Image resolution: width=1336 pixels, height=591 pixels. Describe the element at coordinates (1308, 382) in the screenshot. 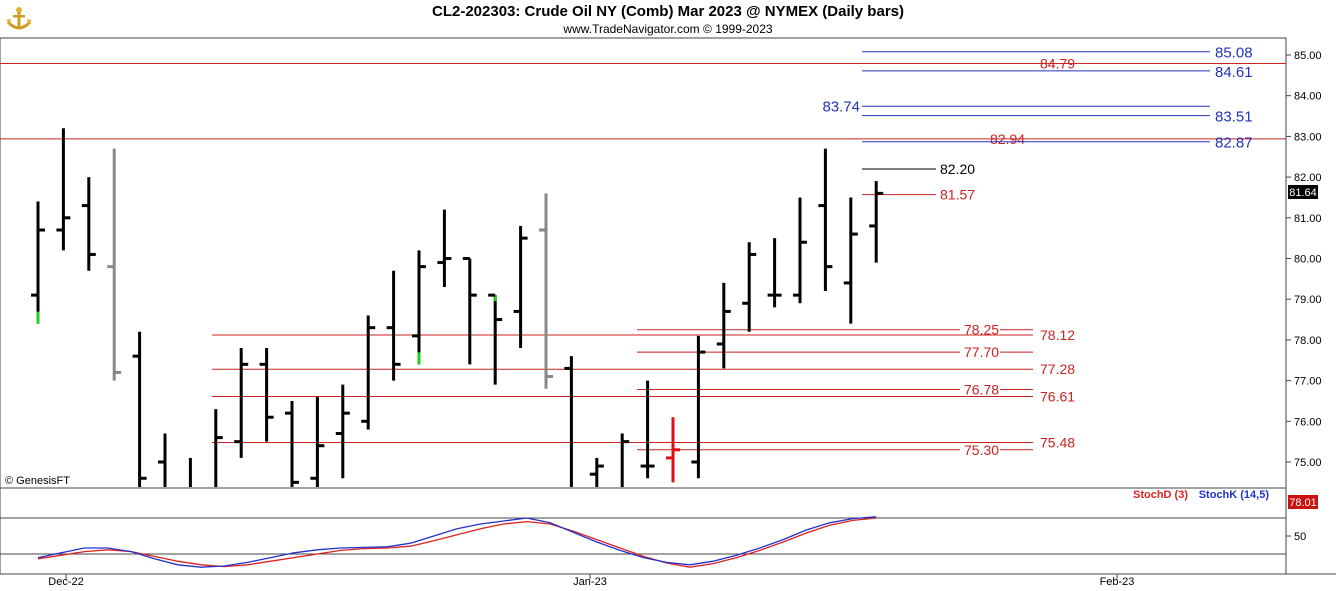

I see `y-tick-label: 77.00` at that location.